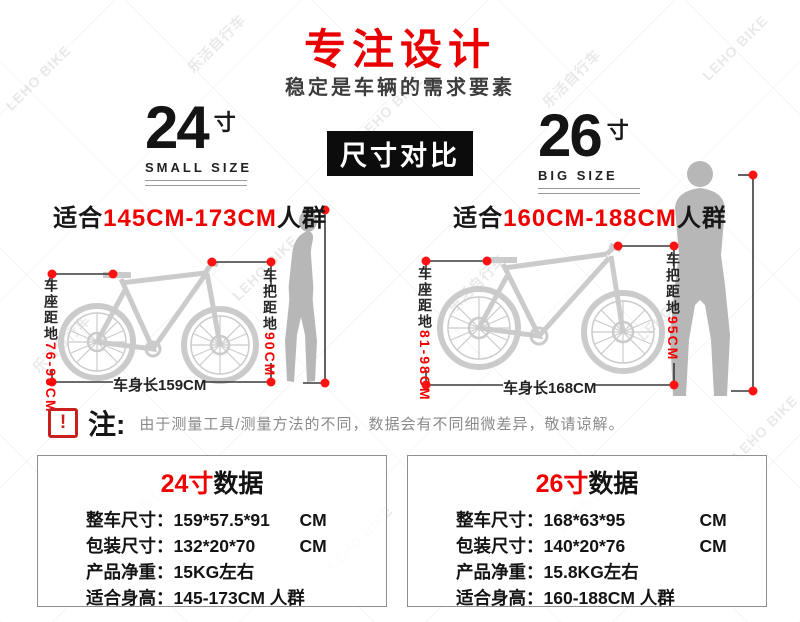  I want to click on table-row: 产品净重： 15.8KG左右, so click(611, 572).